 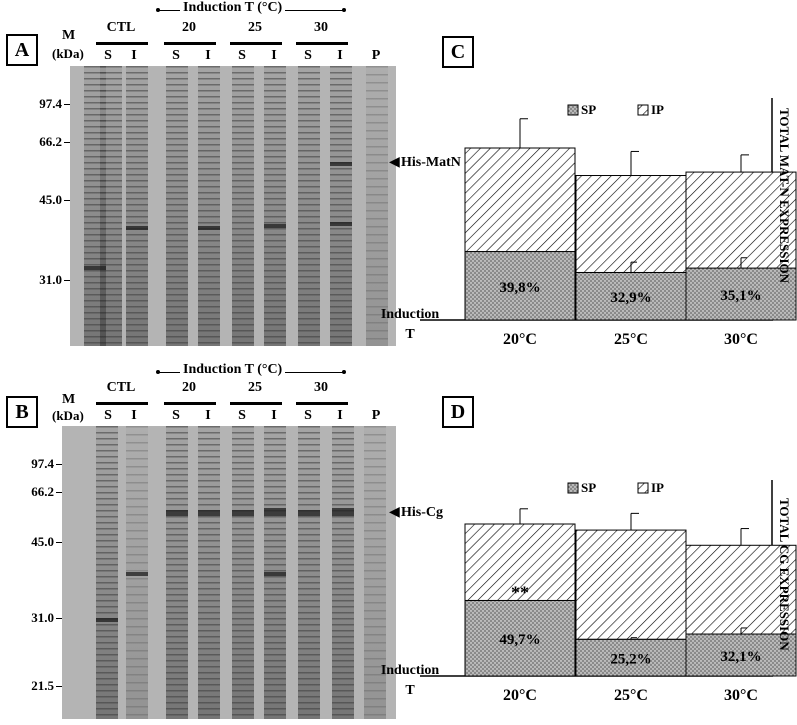 What do you see at coordinates (189, 27) in the screenshot?
I see `group-label-20-a: 20` at bounding box center [189, 27].